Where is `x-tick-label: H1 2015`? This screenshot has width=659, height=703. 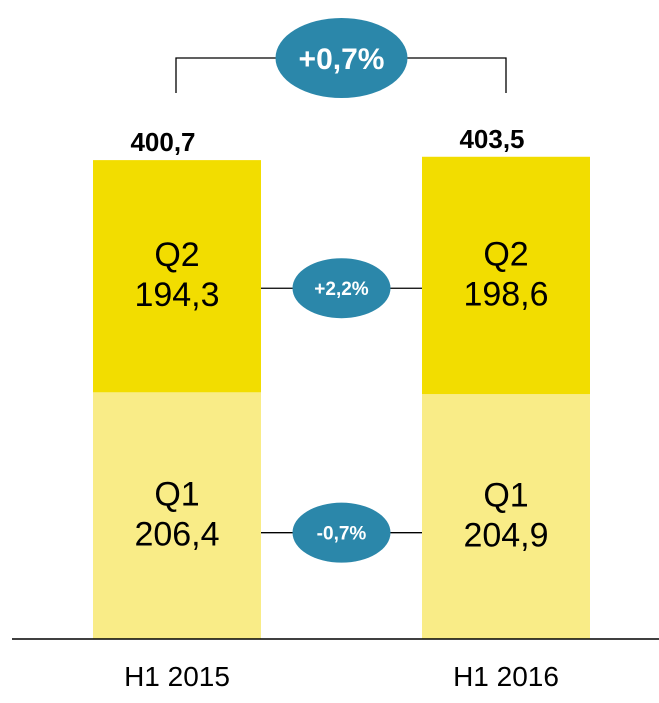
x-tick-label: H1 2015 is located at coordinates (177, 676).